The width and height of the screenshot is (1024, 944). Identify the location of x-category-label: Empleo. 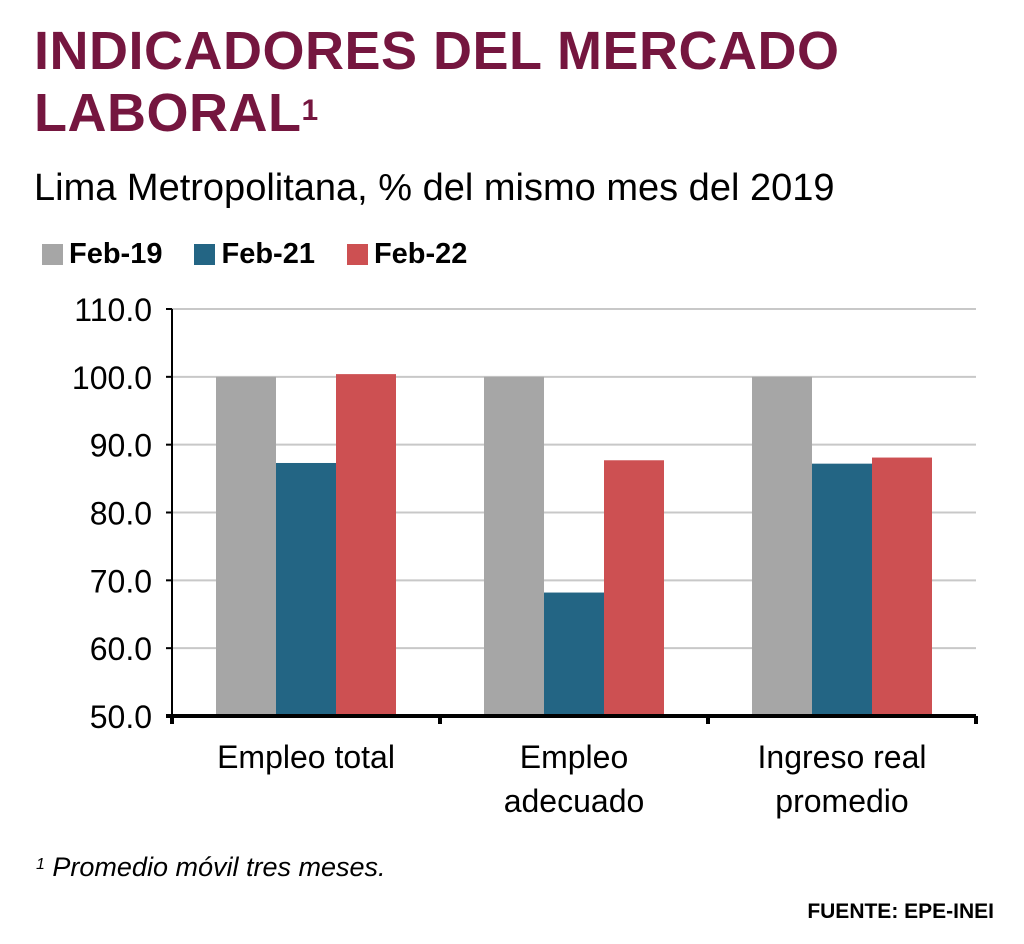
(574, 757).